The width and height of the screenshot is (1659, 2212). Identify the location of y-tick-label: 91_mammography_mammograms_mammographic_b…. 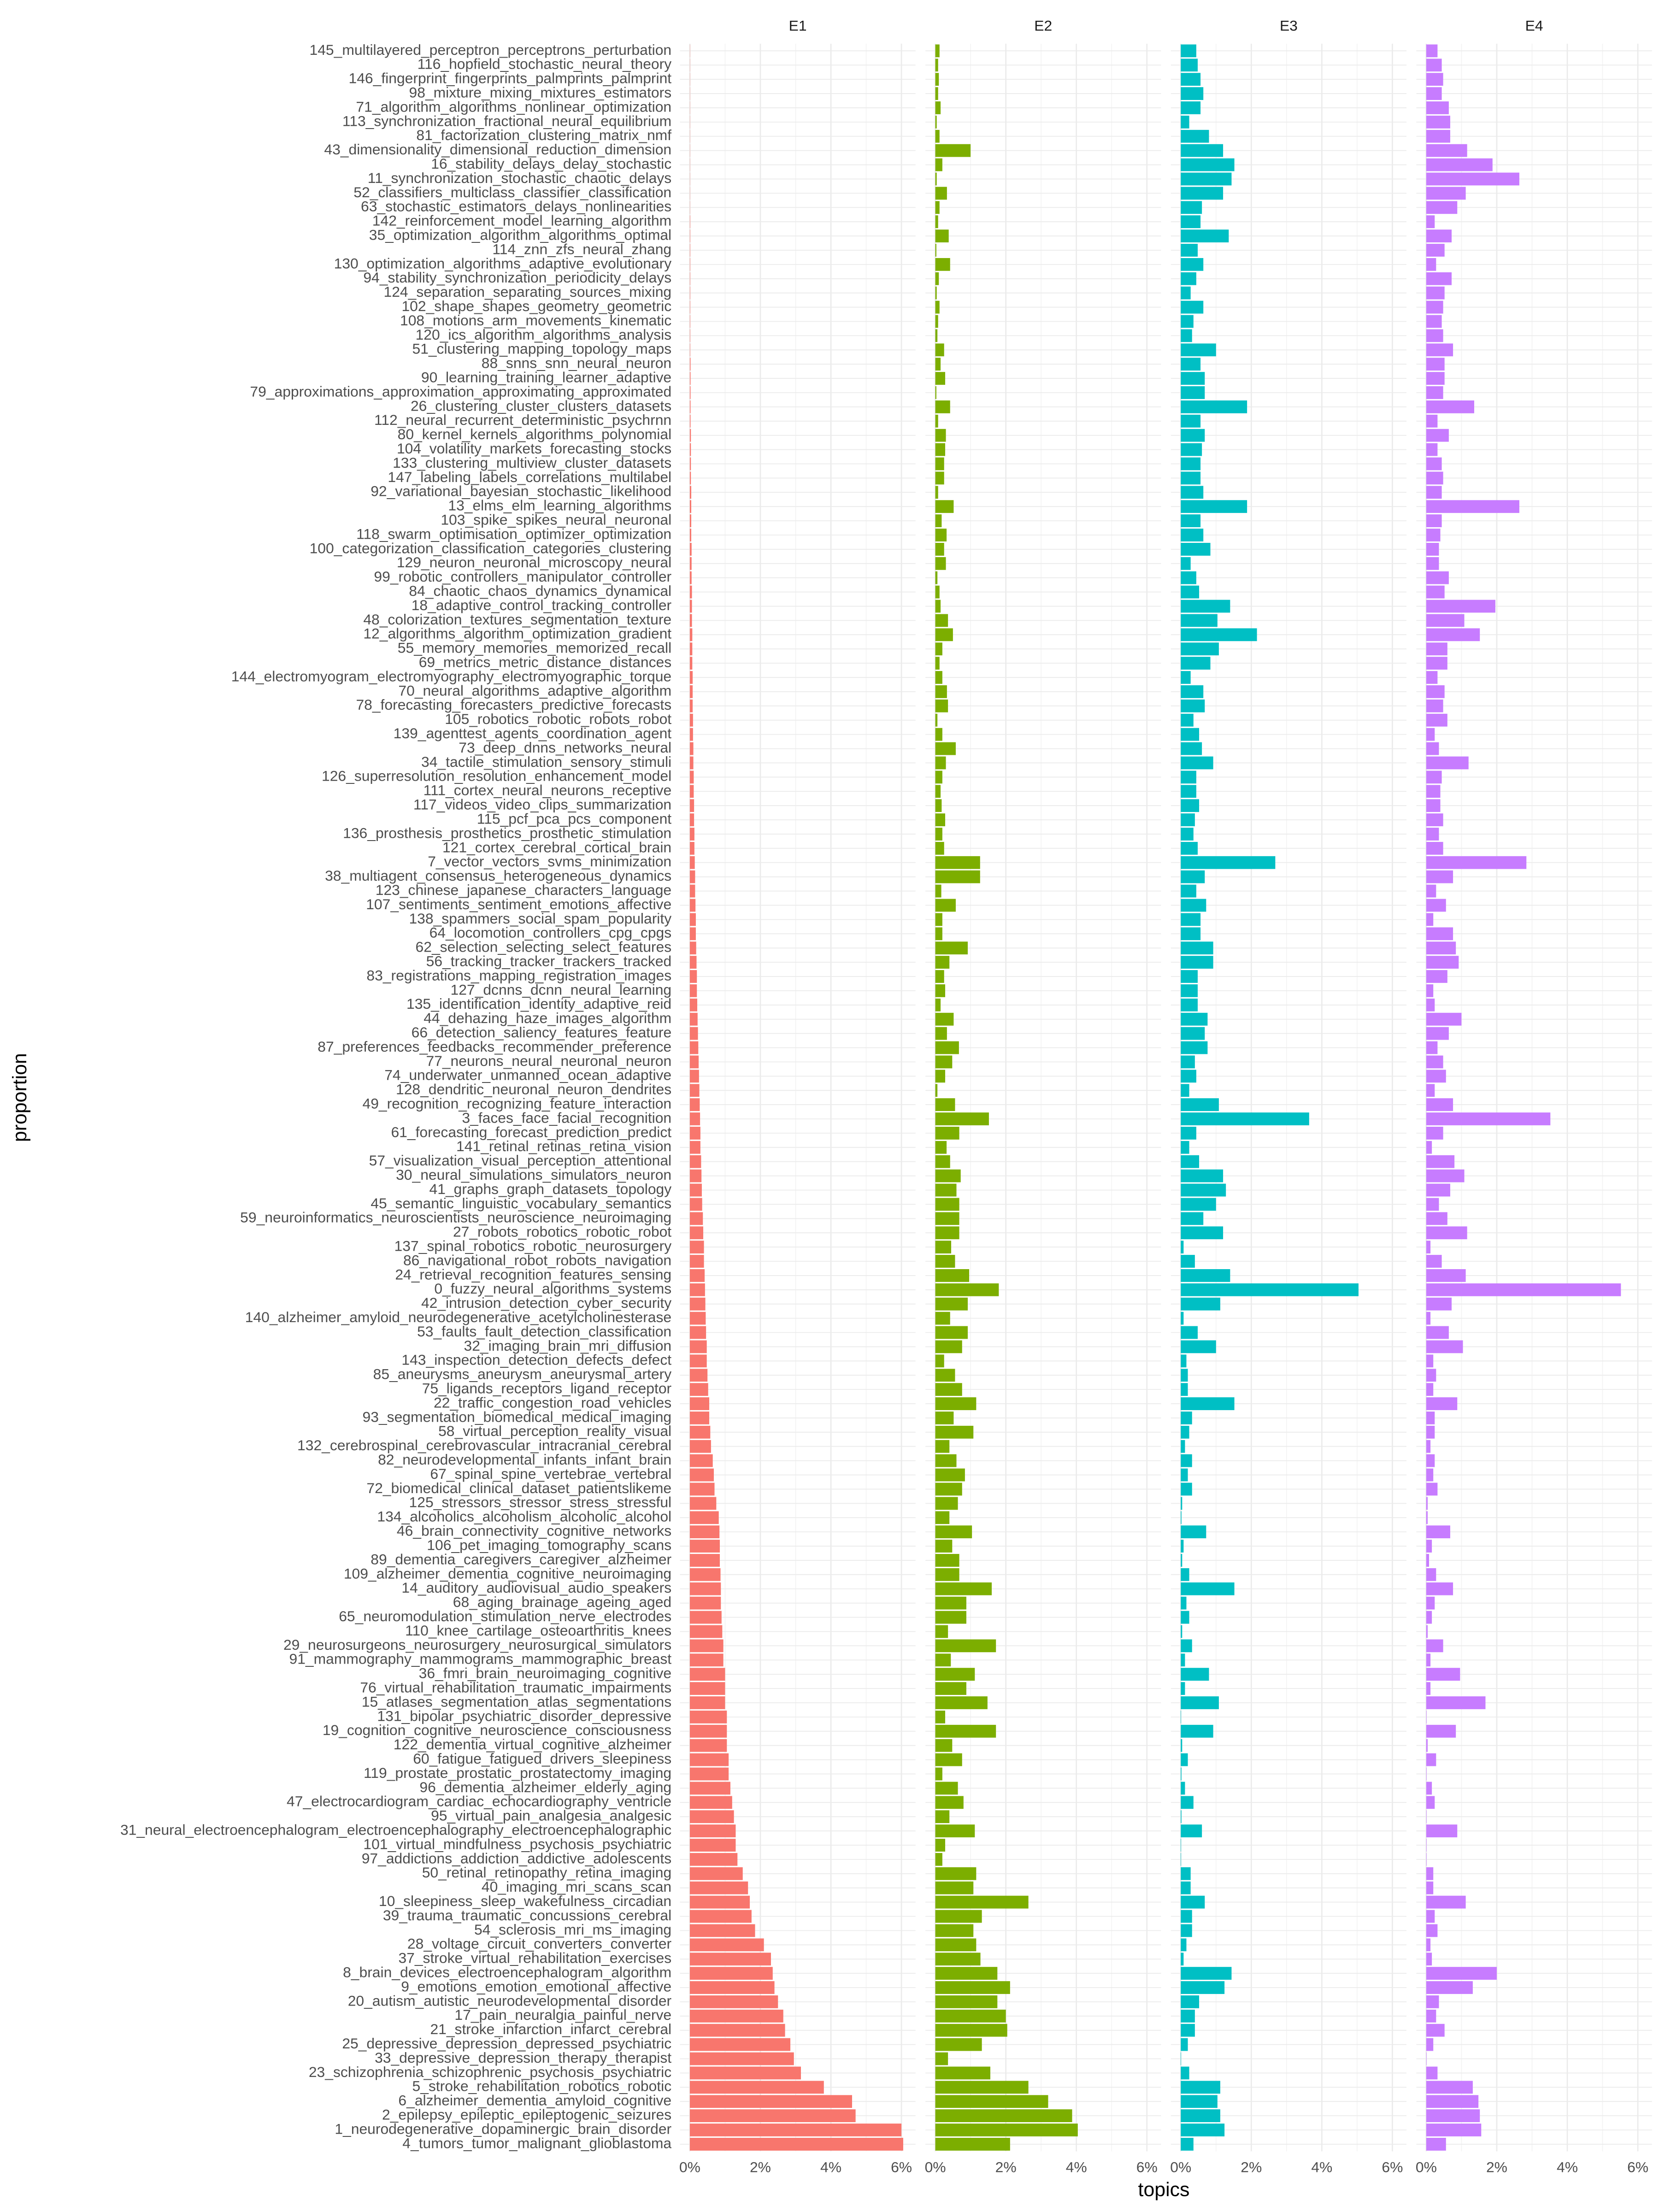
(480, 1659).